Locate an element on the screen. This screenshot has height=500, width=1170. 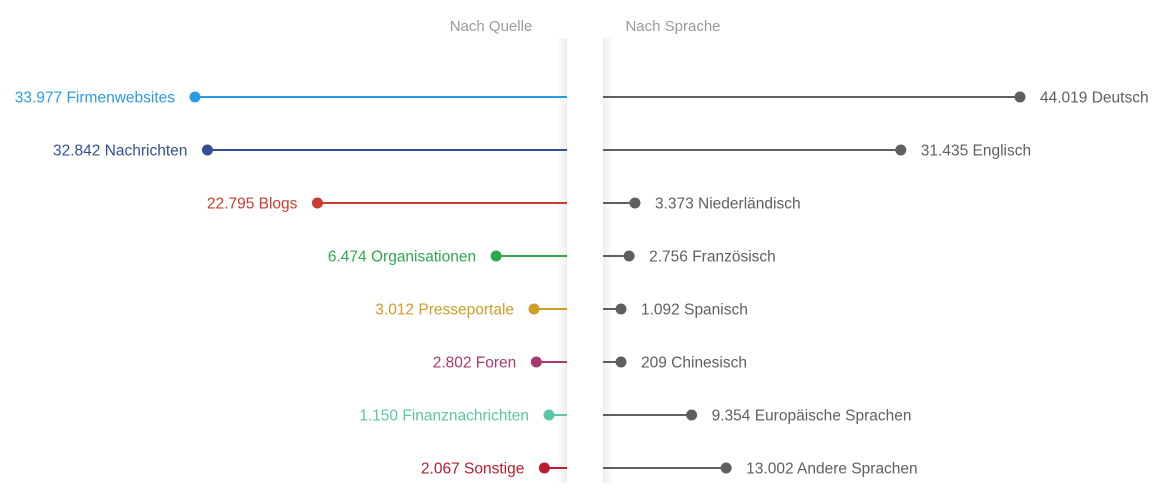
label-spanisch: 1.092 Spanisch is located at coordinates (694, 310).